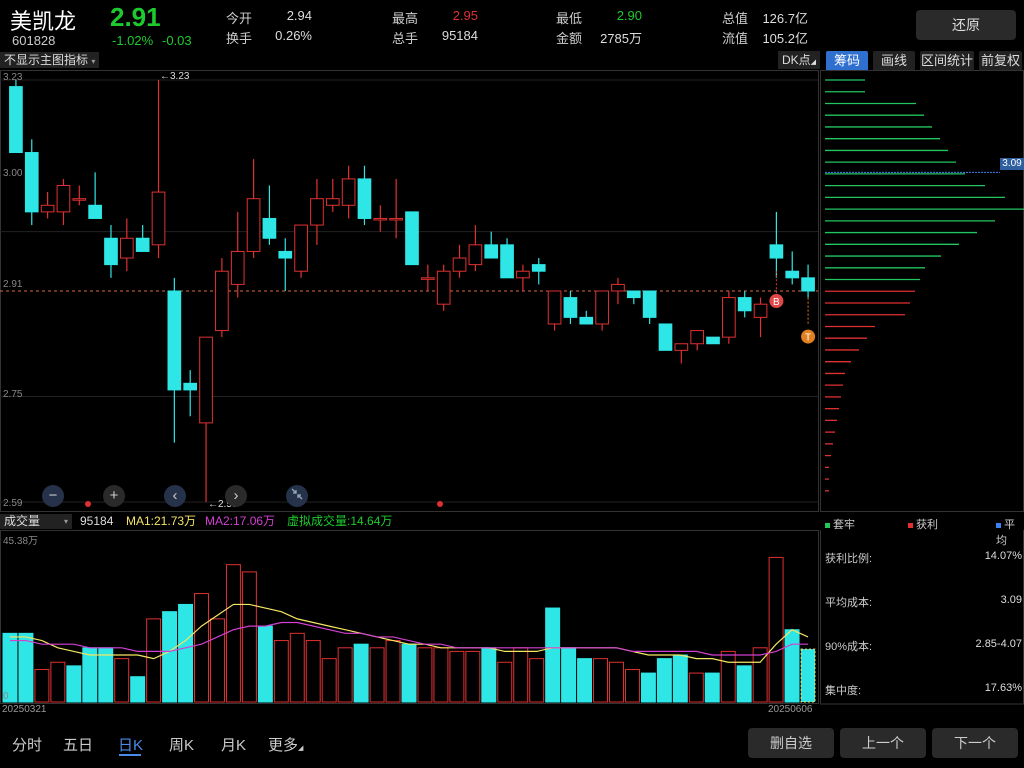 This screenshot has width=1024, height=768. I want to click on high-value: 2.95, so click(465, 15).